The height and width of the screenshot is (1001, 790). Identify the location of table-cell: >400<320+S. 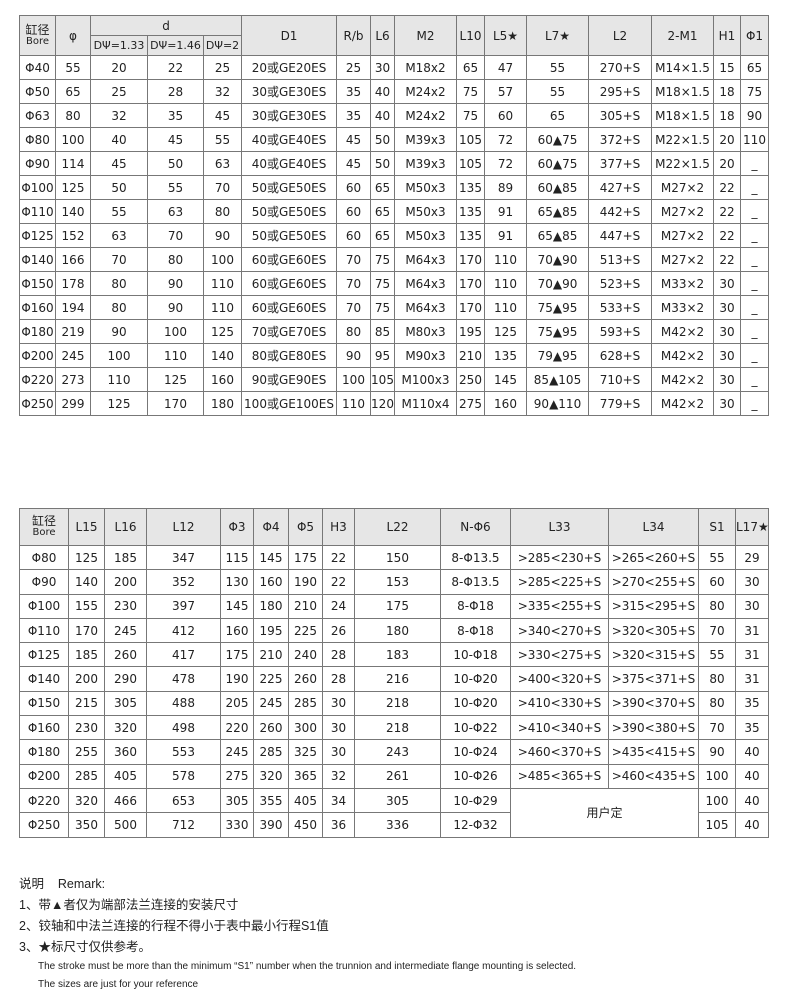
(559, 679).